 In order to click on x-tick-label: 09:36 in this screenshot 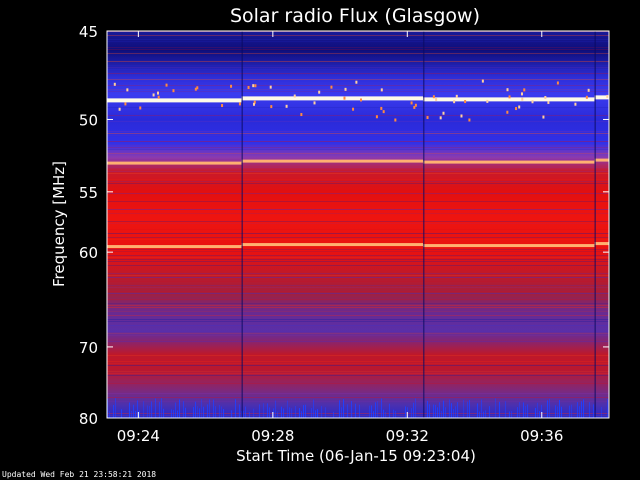, I will do `click(541, 436)`.